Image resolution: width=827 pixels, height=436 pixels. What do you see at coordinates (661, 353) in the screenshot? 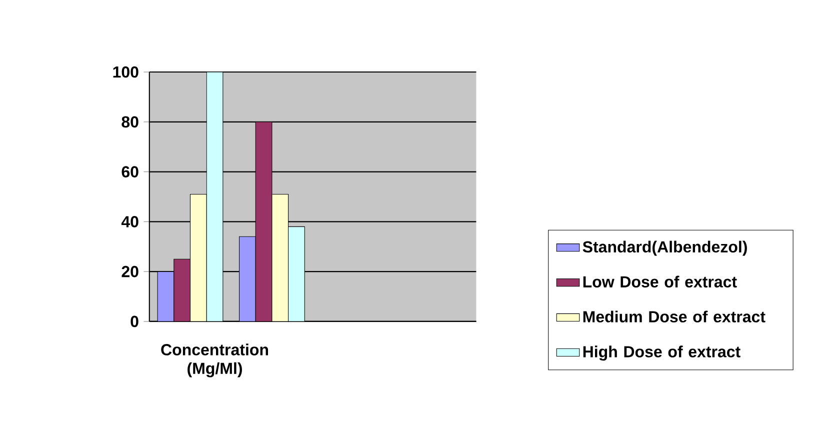
I see `legend-label: High Dose of extract` at bounding box center [661, 353].